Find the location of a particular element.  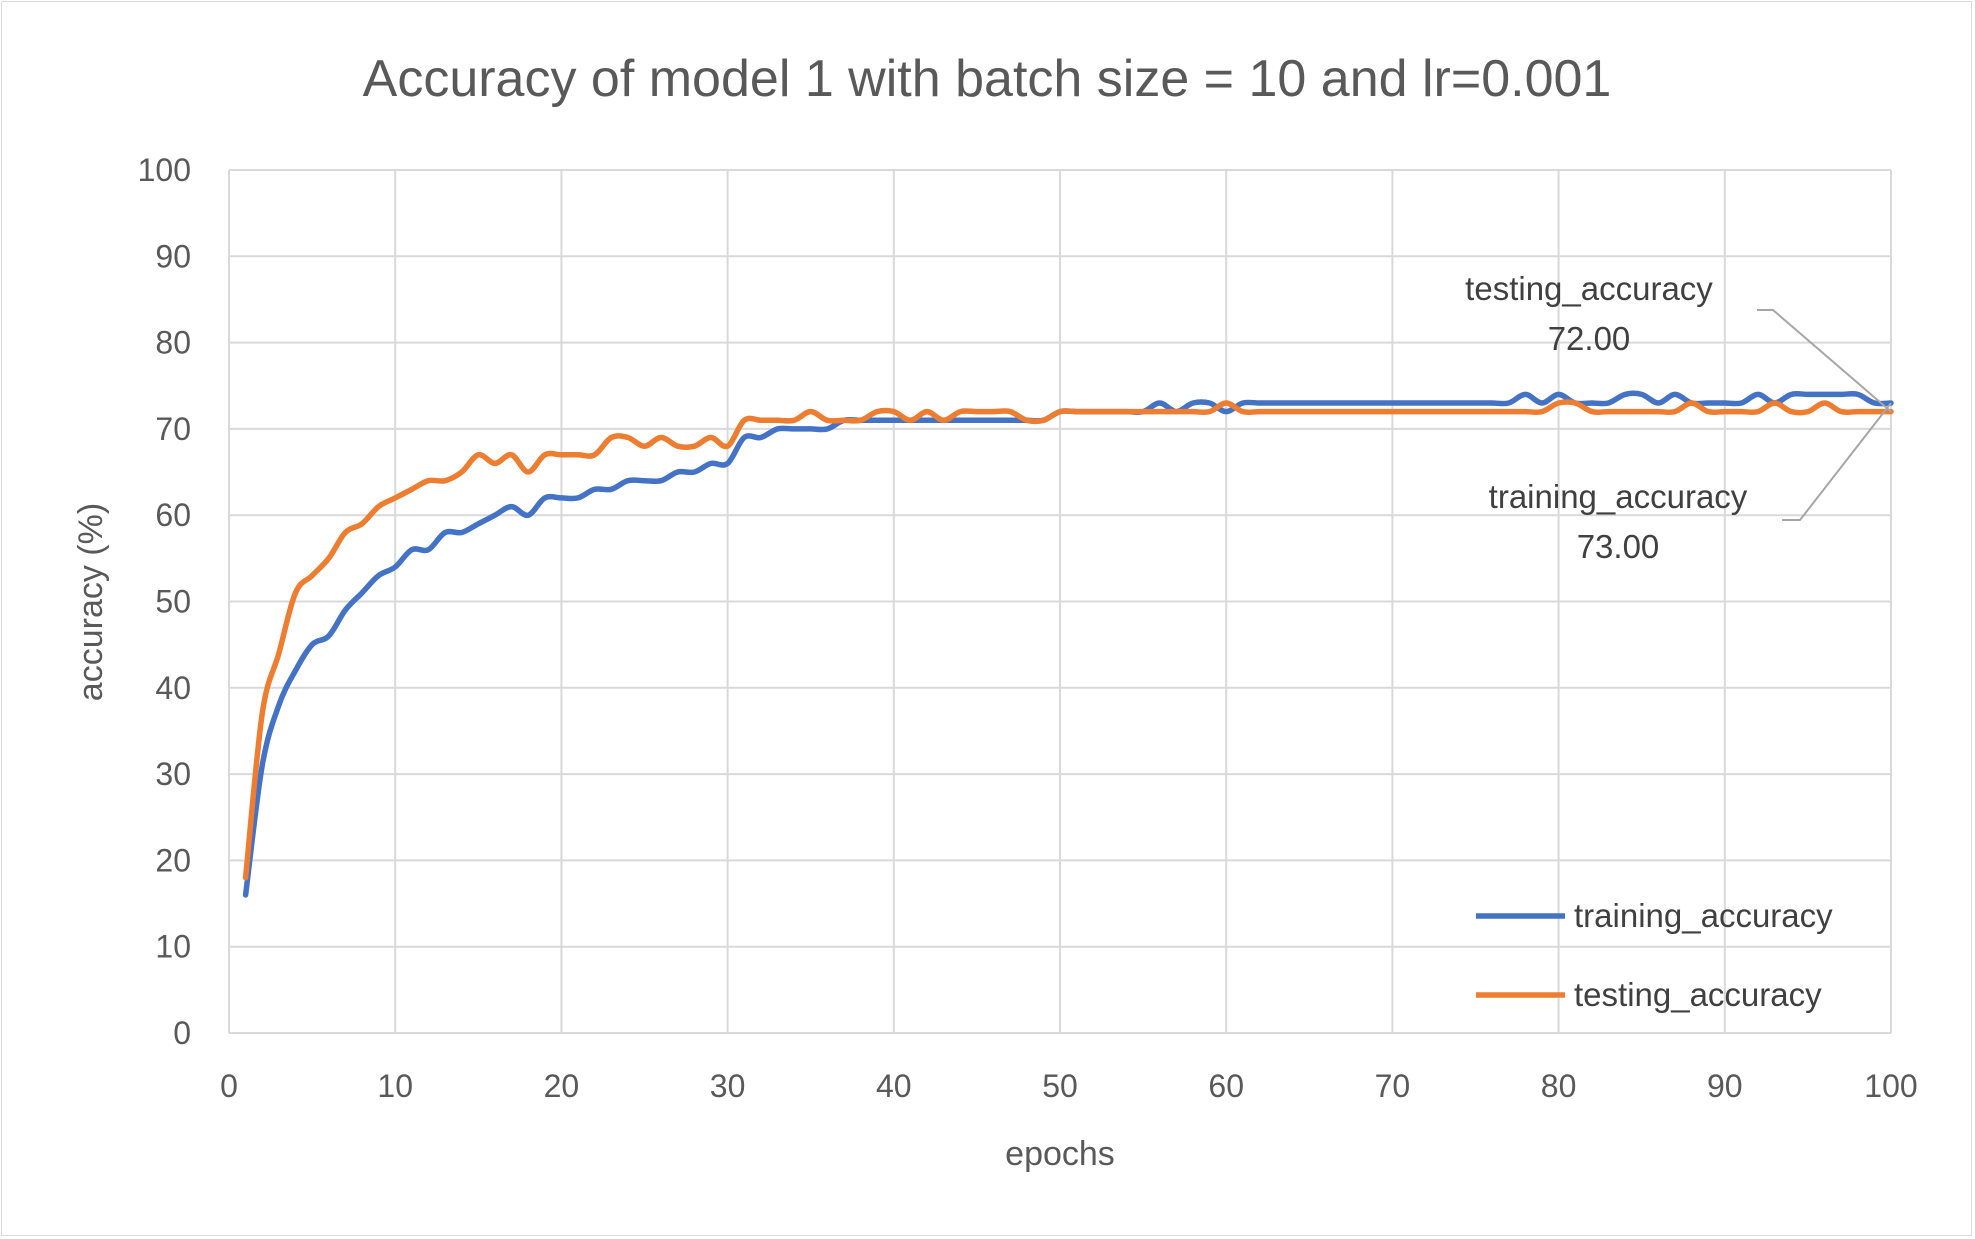

y-tick-label: 50 is located at coordinates (173, 602).